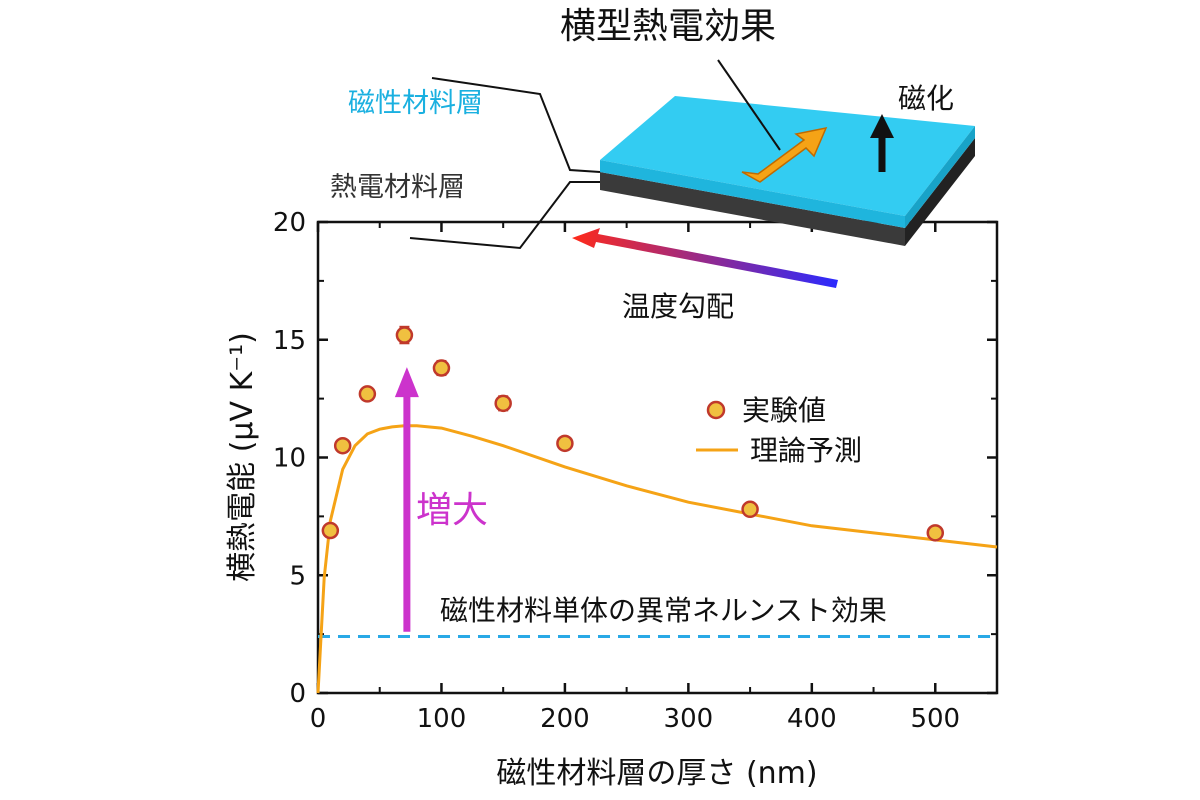  I want to click on x-tick-label: 500, so click(935, 719).